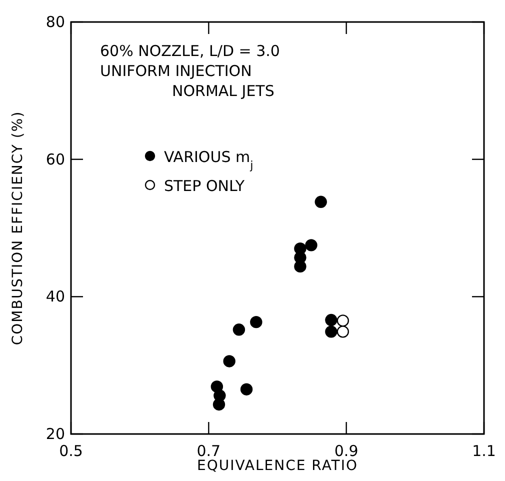 The image size is (505, 481). Describe the element at coordinates (55, 297) in the screenshot. I see `y-tick-label: 40` at that location.